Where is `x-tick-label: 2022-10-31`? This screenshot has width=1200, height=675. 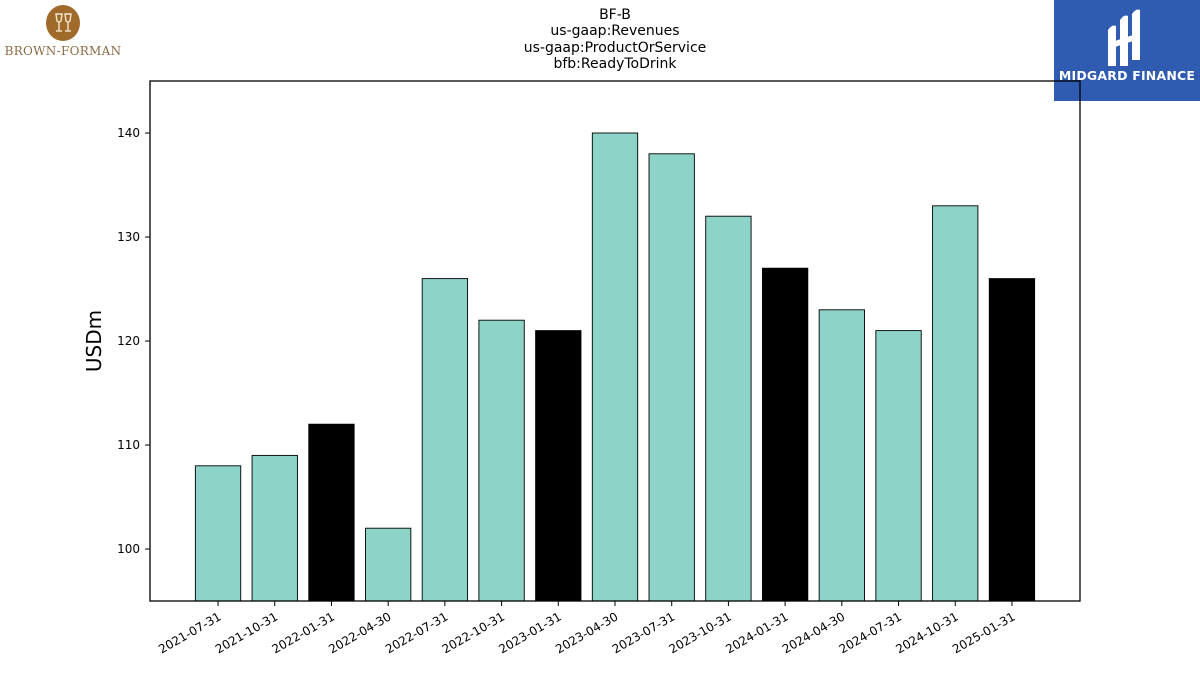 x-tick-label: 2022-10-31 is located at coordinates (473, 632).